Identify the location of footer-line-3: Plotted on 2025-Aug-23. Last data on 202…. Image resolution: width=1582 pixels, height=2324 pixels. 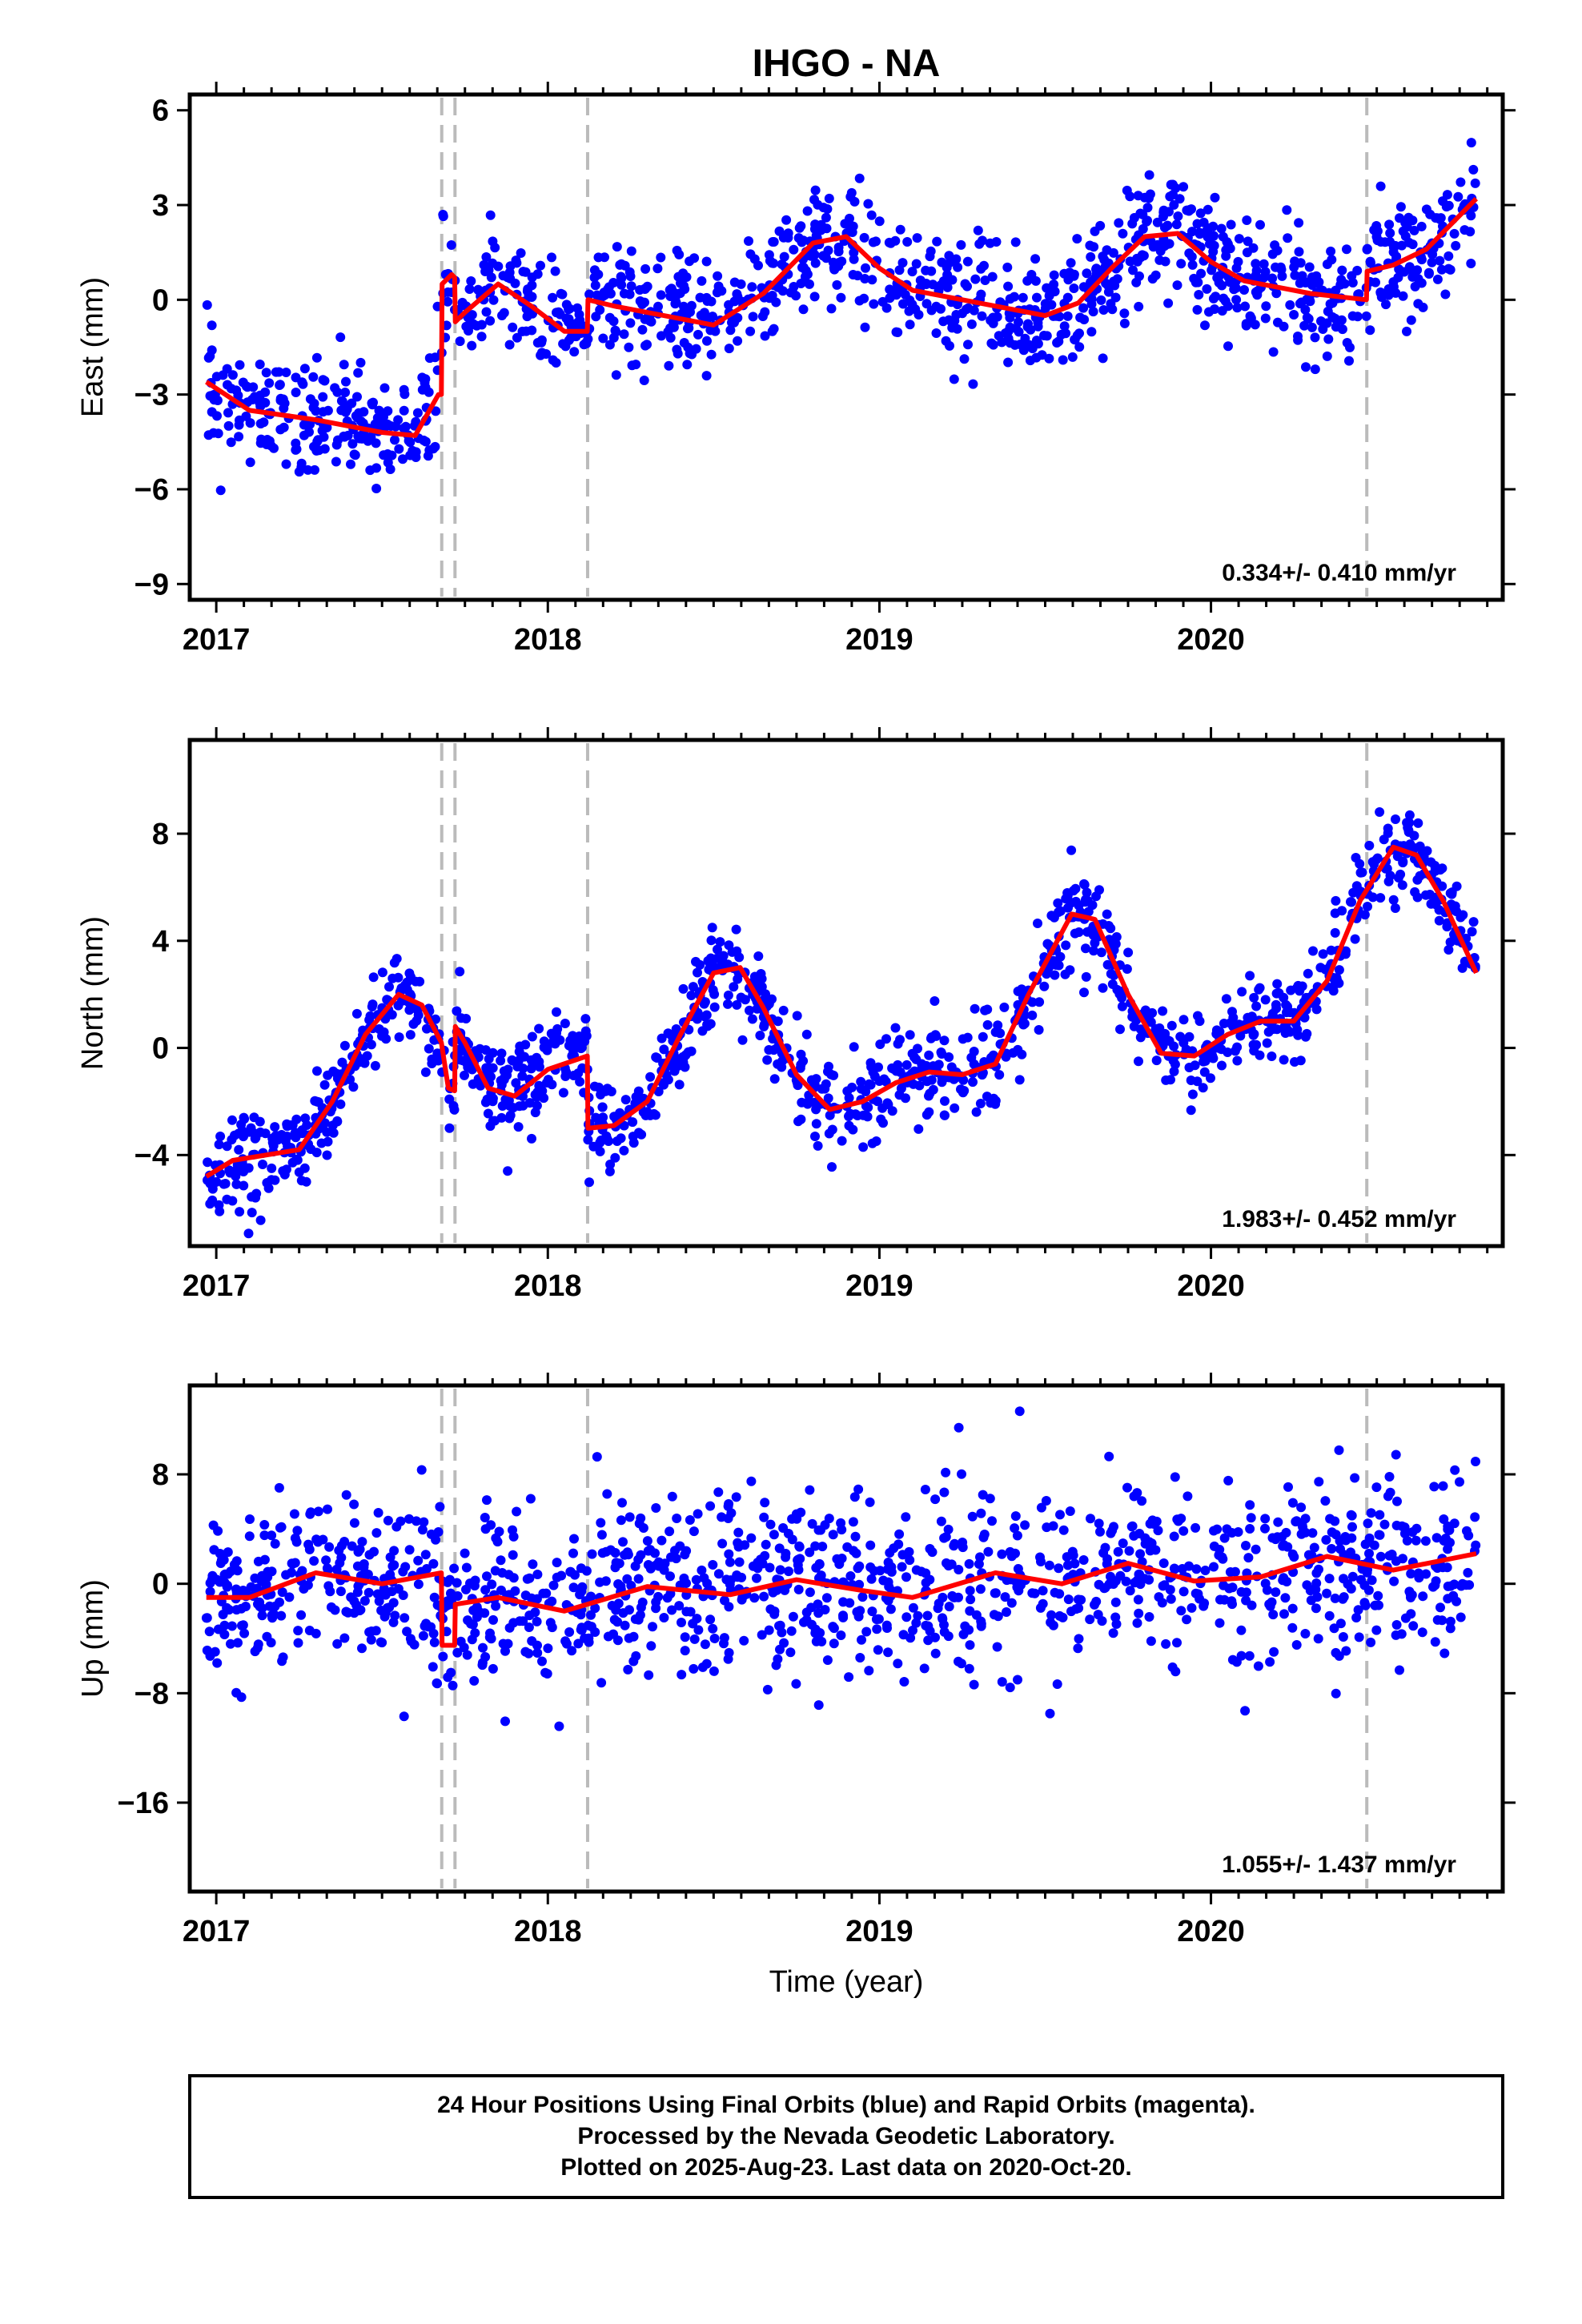
(846, 2167).